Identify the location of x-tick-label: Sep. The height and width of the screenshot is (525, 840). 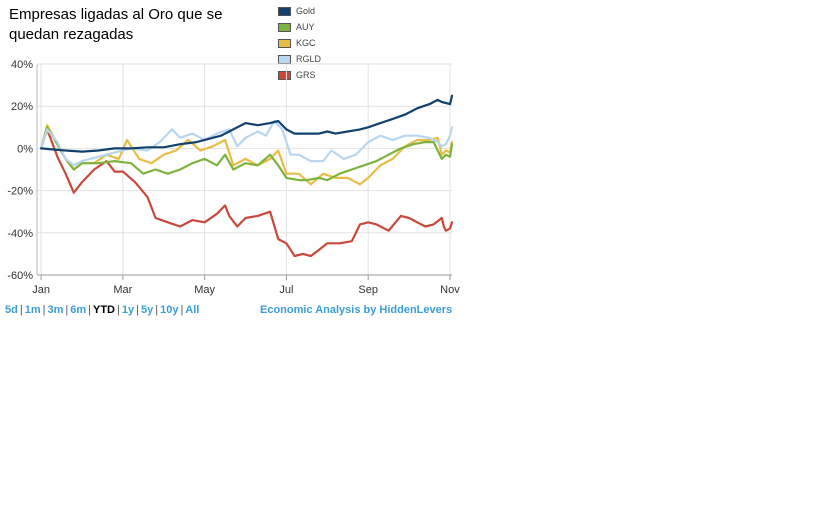
(368, 290).